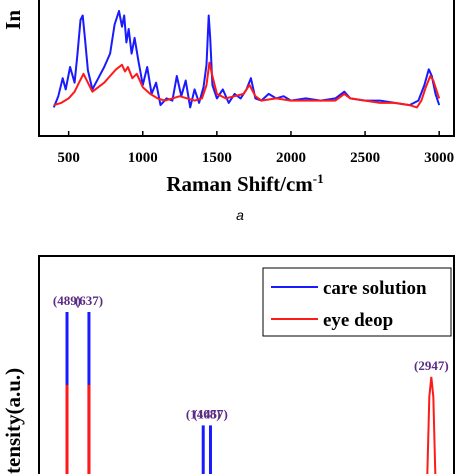 The image size is (474, 474). I want to click on panel-b-ylabel-text: tensity(a.u.), so click(13, 421).